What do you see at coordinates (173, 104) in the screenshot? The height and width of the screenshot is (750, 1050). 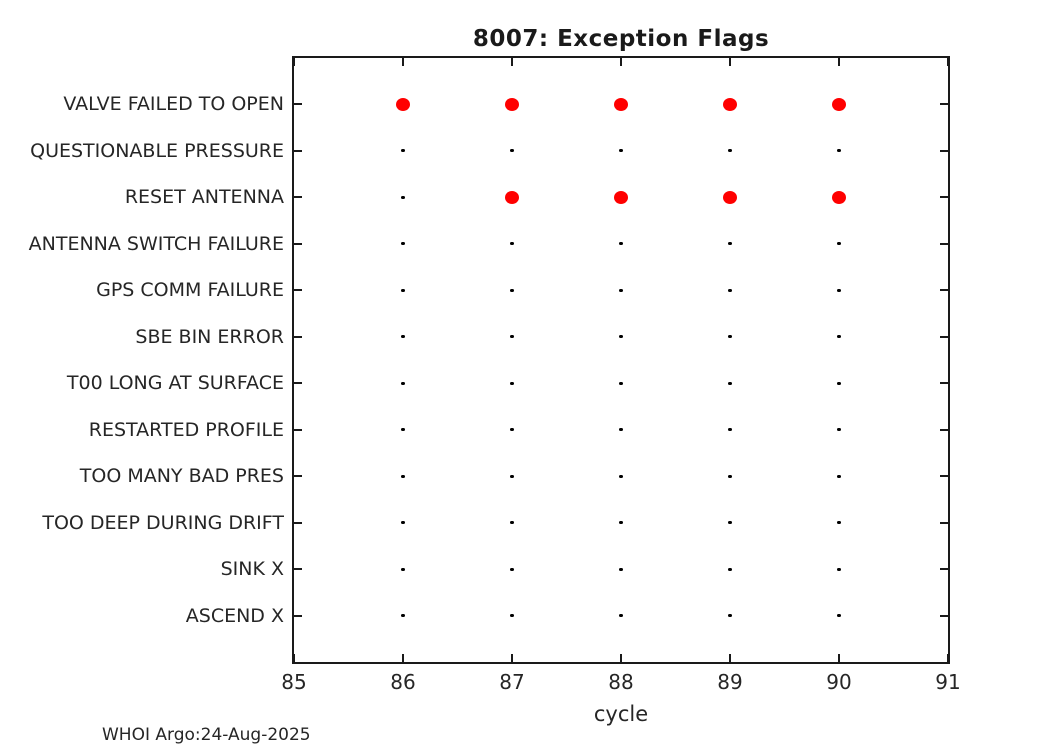 I see `y-tick-label: VALVE FAILED TO OPEN` at bounding box center [173, 104].